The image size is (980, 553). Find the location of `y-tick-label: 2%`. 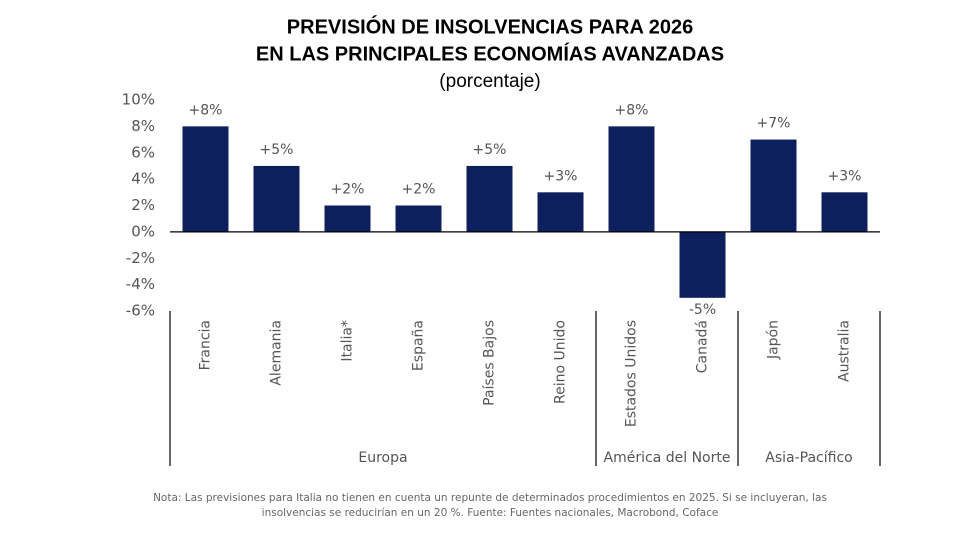

y-tick-label: 2% is located at coordinates (143, 205).